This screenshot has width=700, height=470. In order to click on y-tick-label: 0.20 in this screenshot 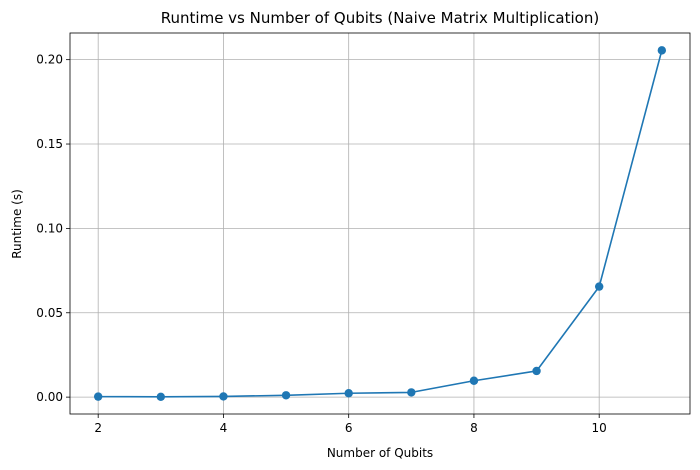, I will do `click(49, 60)`.